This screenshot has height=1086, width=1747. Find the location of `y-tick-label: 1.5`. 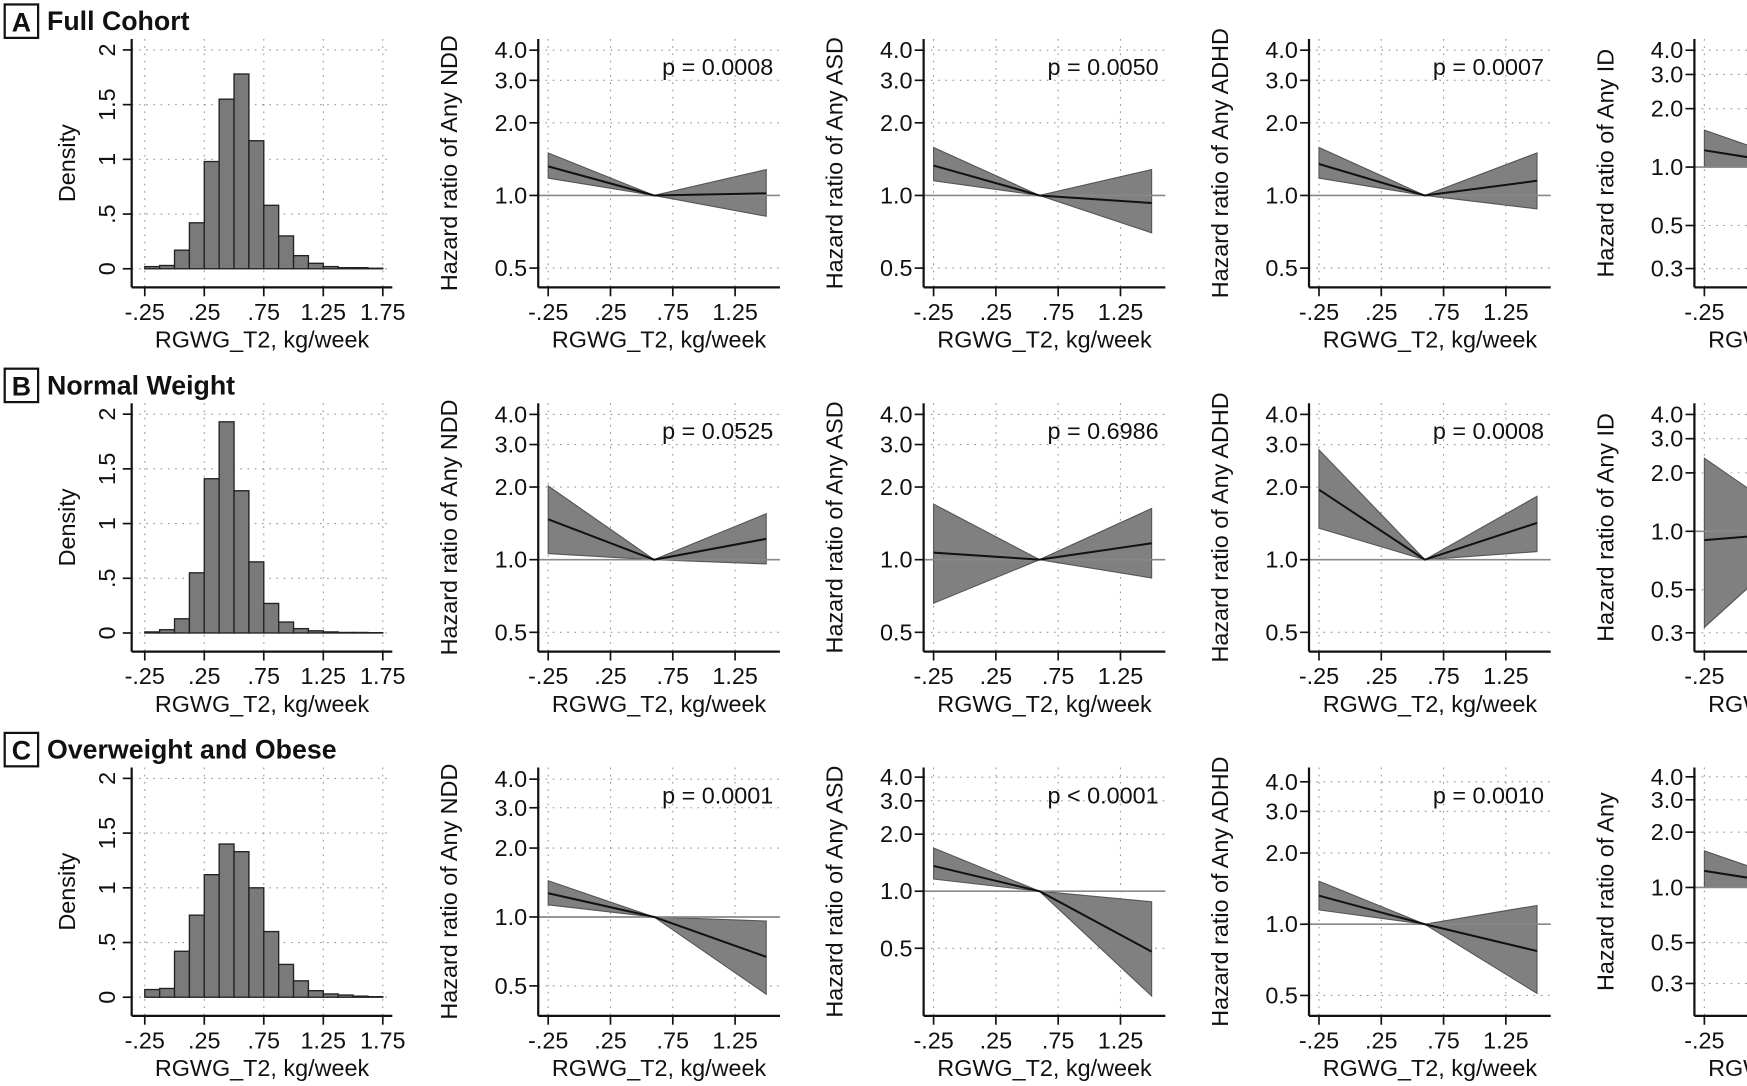

y-tick-label: 1.5 is located at coordinates (107, 833).